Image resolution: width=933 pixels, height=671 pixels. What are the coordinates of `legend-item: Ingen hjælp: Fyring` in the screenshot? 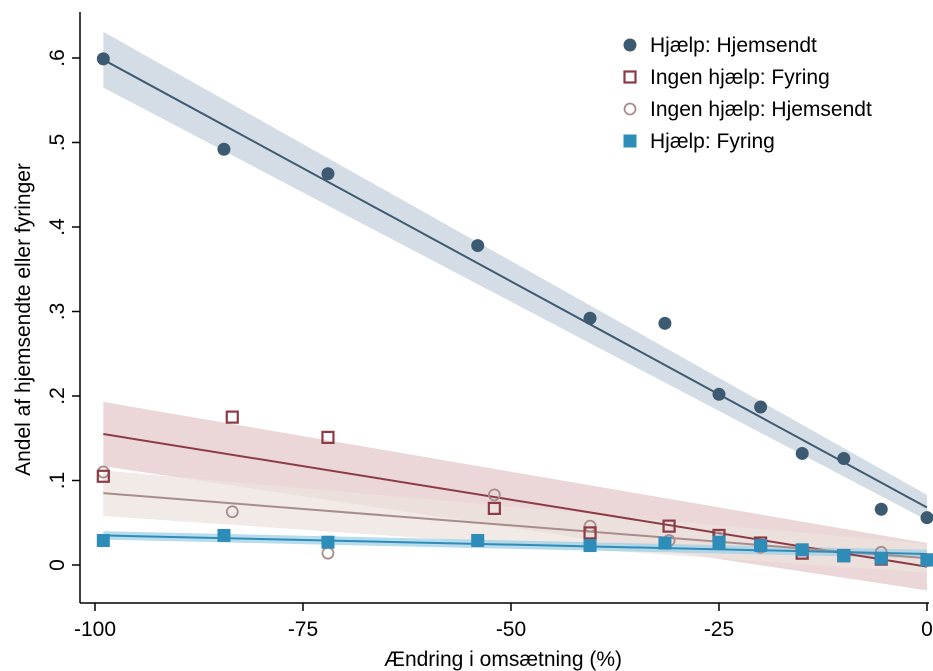 It's located at (726, 77).